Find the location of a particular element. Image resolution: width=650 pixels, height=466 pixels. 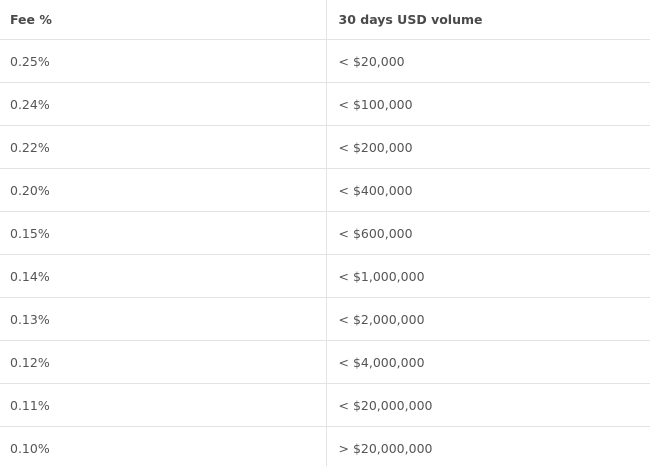

fee-cell: 0.25% is located at coordinates (163, 61).